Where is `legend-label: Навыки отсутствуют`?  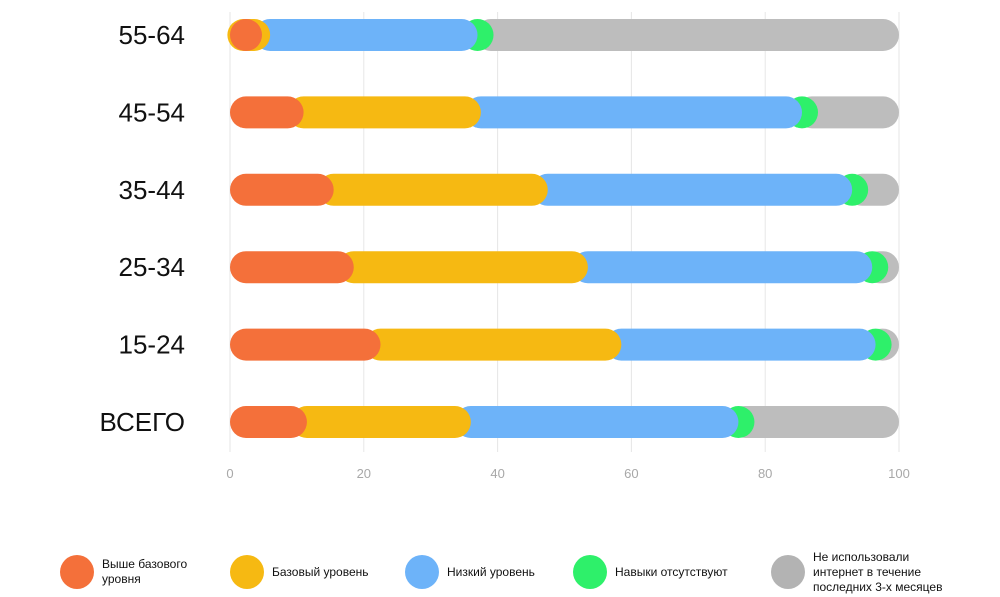
legend-label: Навыки отсутствуют is located at coordinates (671, 572).